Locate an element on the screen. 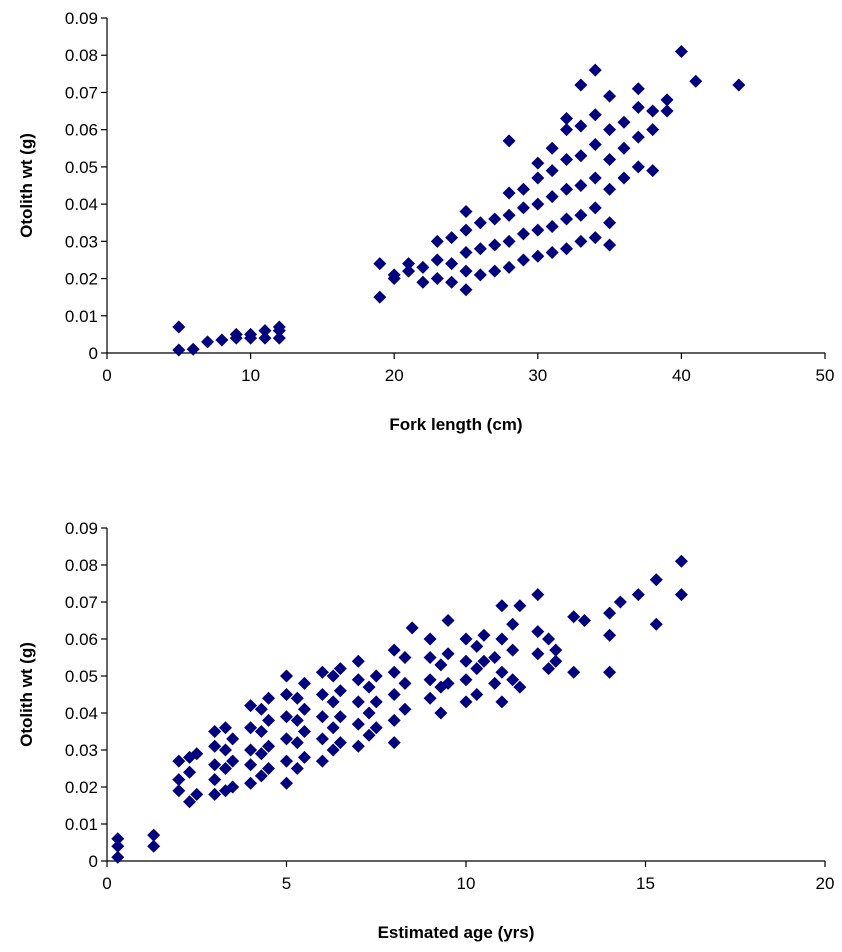  y-tick-label: 0.07 is located at coordinates (81, 602).